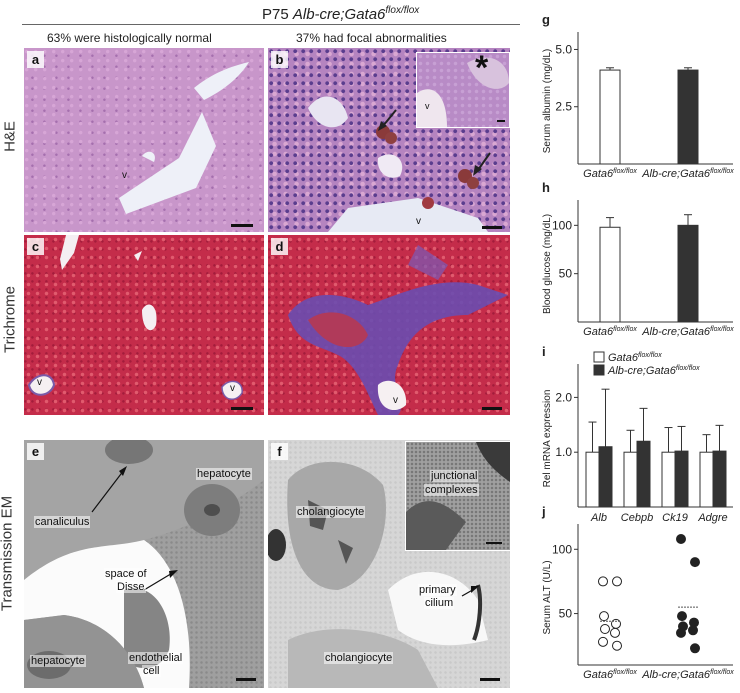  Describe the element at coordinates (492, 408) in the screenshot. I see `panel-d-scale-bar` at that location.